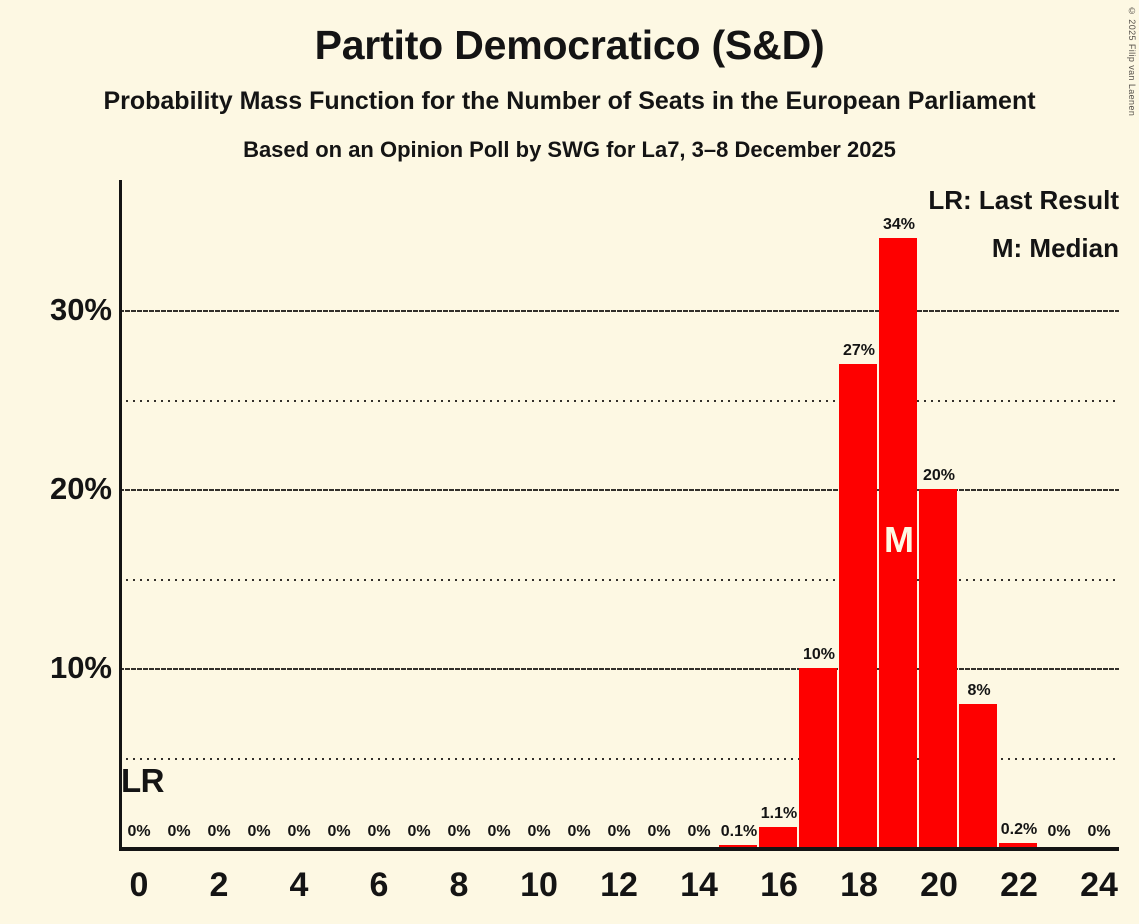 This screenshot has height=924, width=1139. What do you see at coordinates (619, 490) in the screenshot?
I see `gridline-20pct` at bounding box center [619, 490].